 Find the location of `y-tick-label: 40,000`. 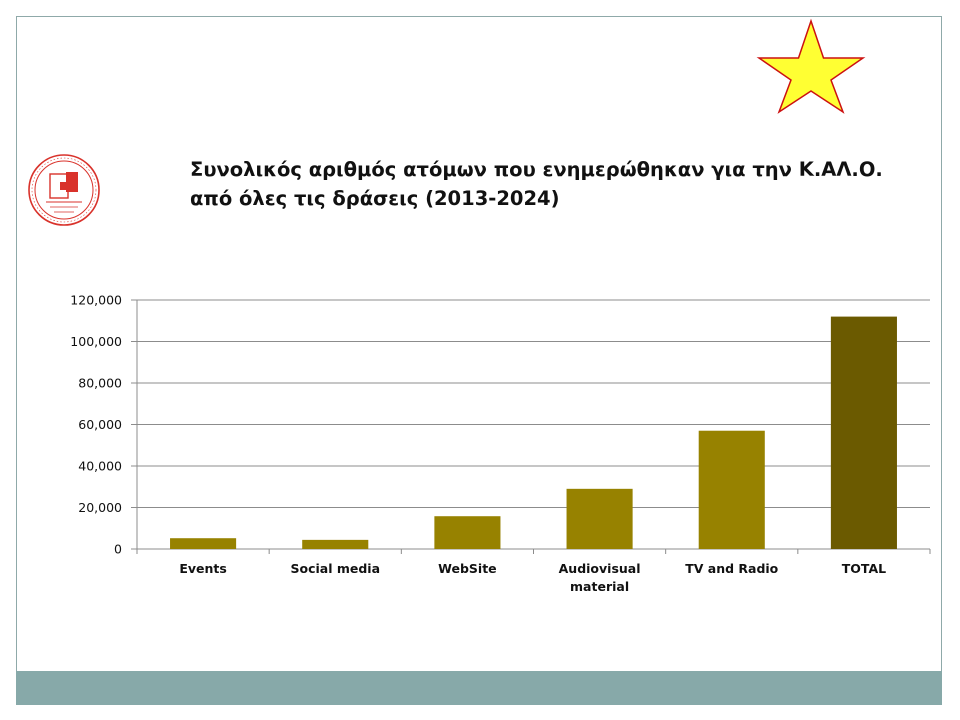

y-tick-label: 40,000 is located at coordinates (100, 466).